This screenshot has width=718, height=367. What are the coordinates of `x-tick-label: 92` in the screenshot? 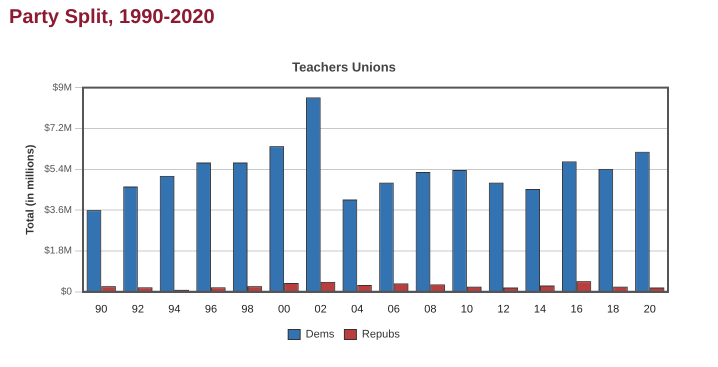 It's located at (138, 309).